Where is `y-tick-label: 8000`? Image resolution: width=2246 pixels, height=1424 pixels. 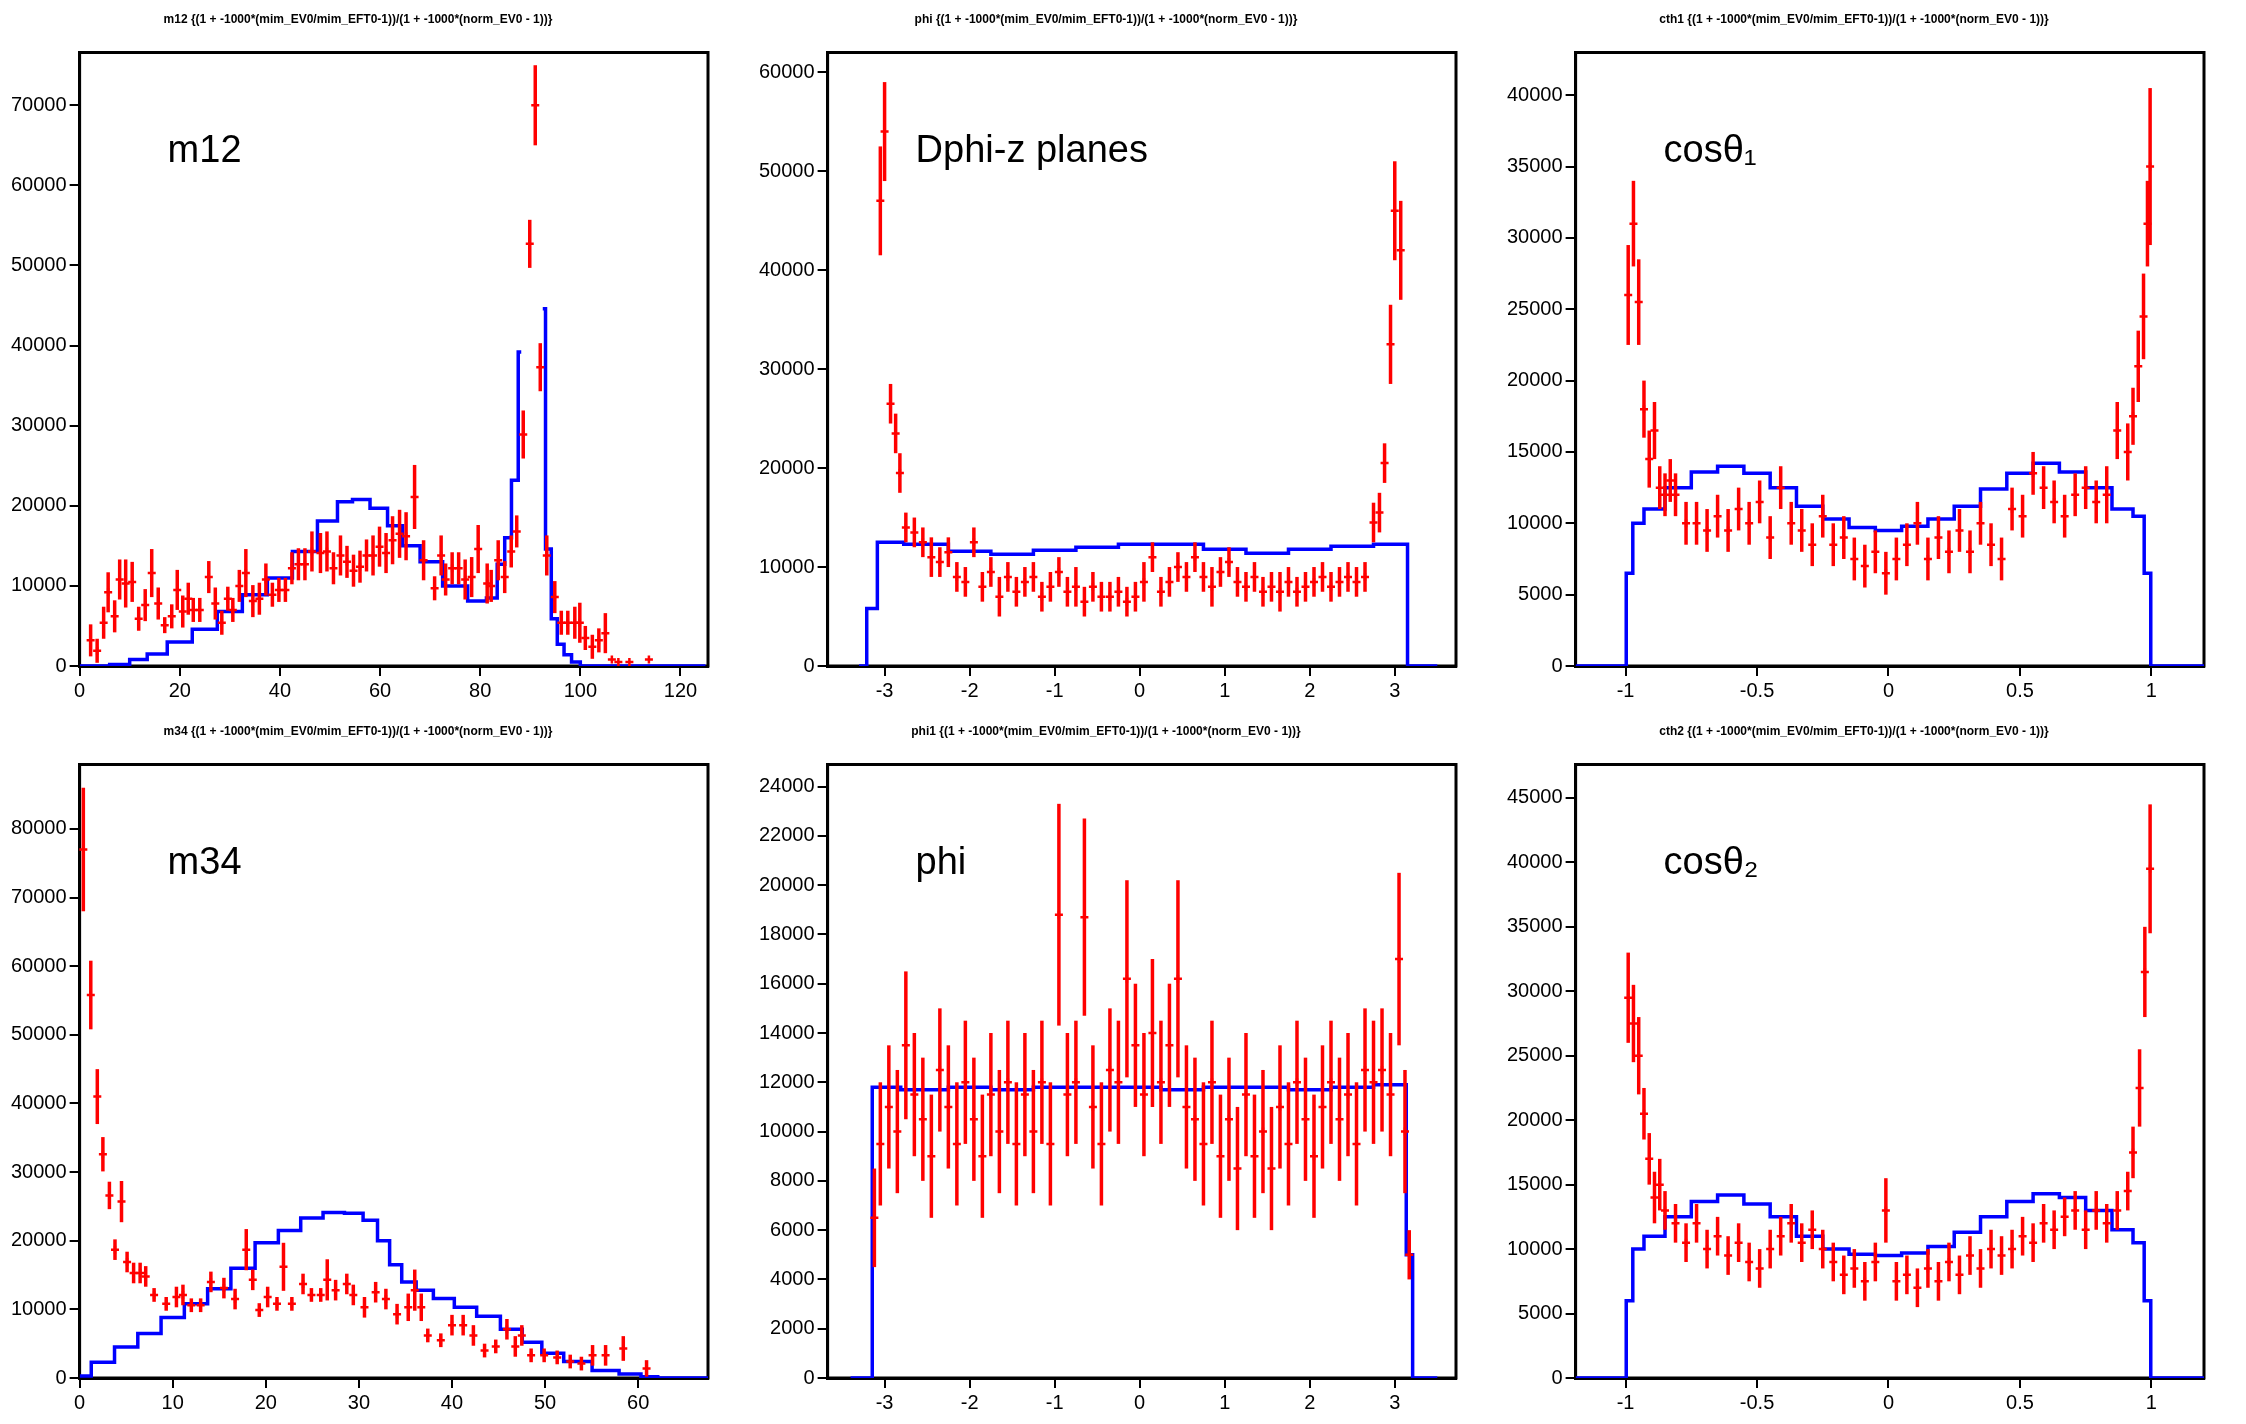 y-tick-label: 8000 is located at coordinates (792, 1179).